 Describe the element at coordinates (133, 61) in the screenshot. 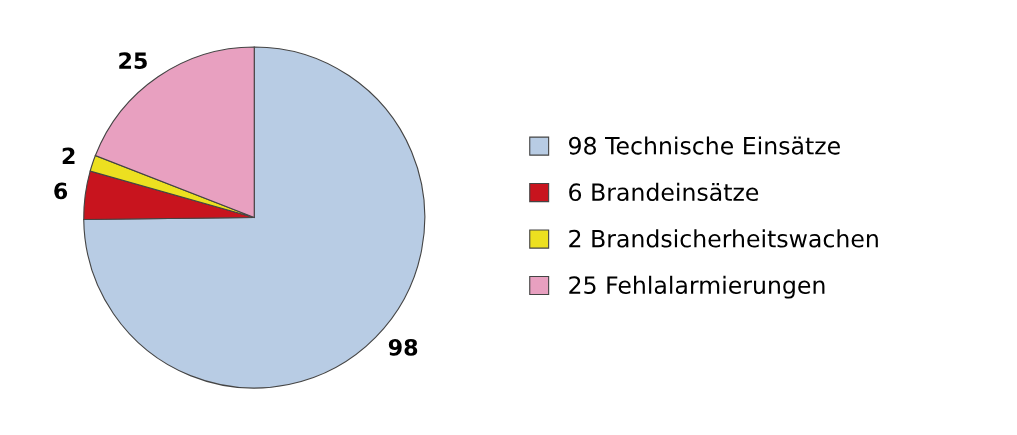

I see `data-label: 25` at that location.